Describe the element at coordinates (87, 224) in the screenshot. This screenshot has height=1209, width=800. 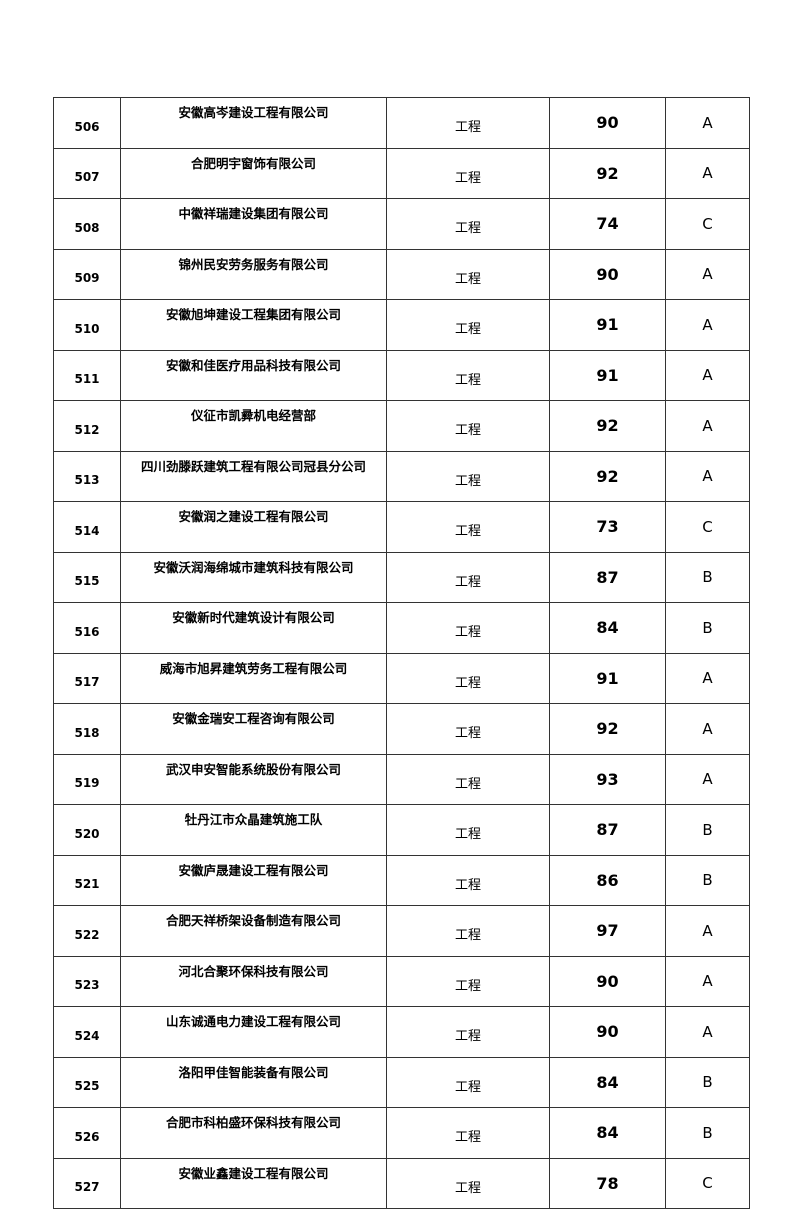
I see `row-number-cell: 508` at that location.